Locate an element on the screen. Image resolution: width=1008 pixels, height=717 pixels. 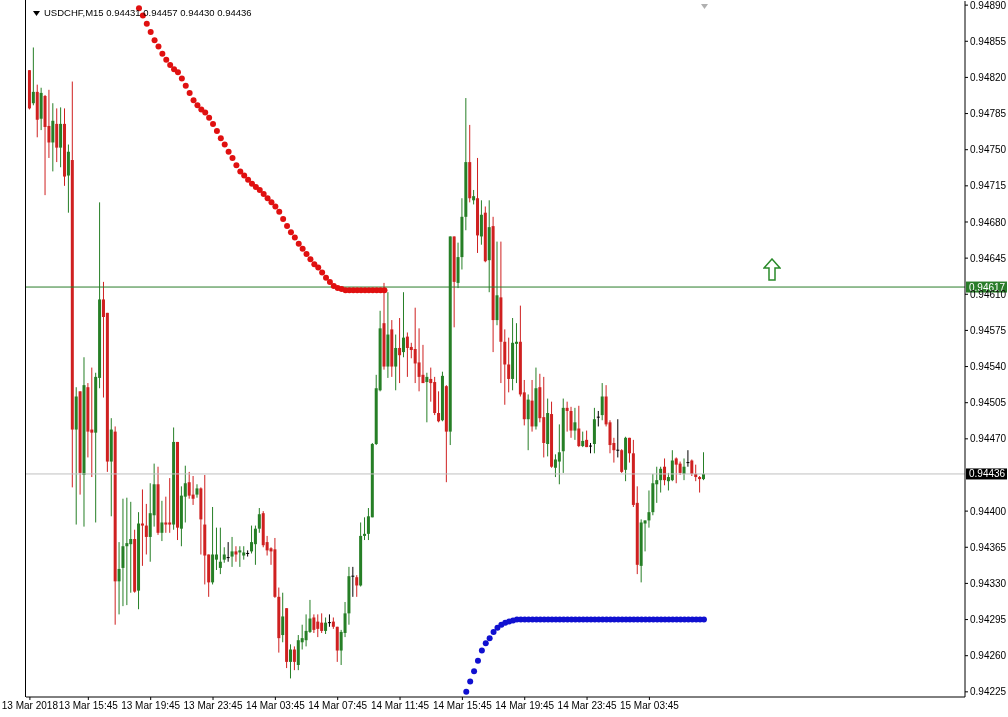
y-tick-label: 0.94575 is located at coordinates (988, 330).